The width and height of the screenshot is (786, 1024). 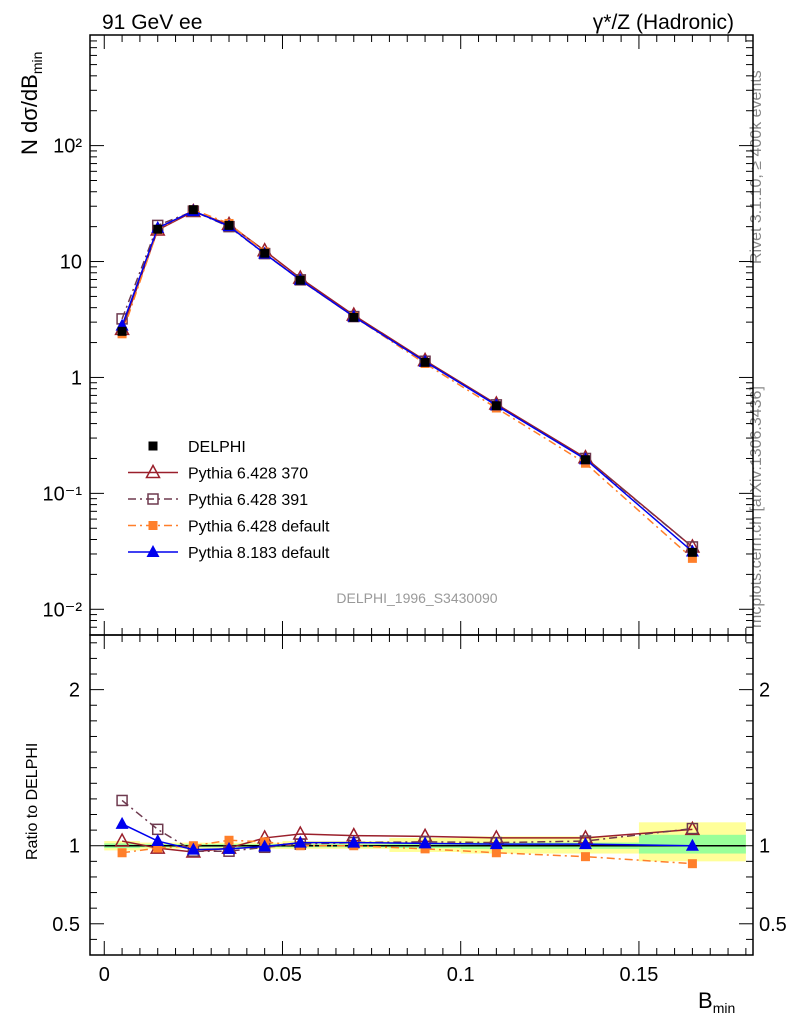 I want to click on plot-title-right: γ*/Z (Hadronic), so click(x=663, y=22).